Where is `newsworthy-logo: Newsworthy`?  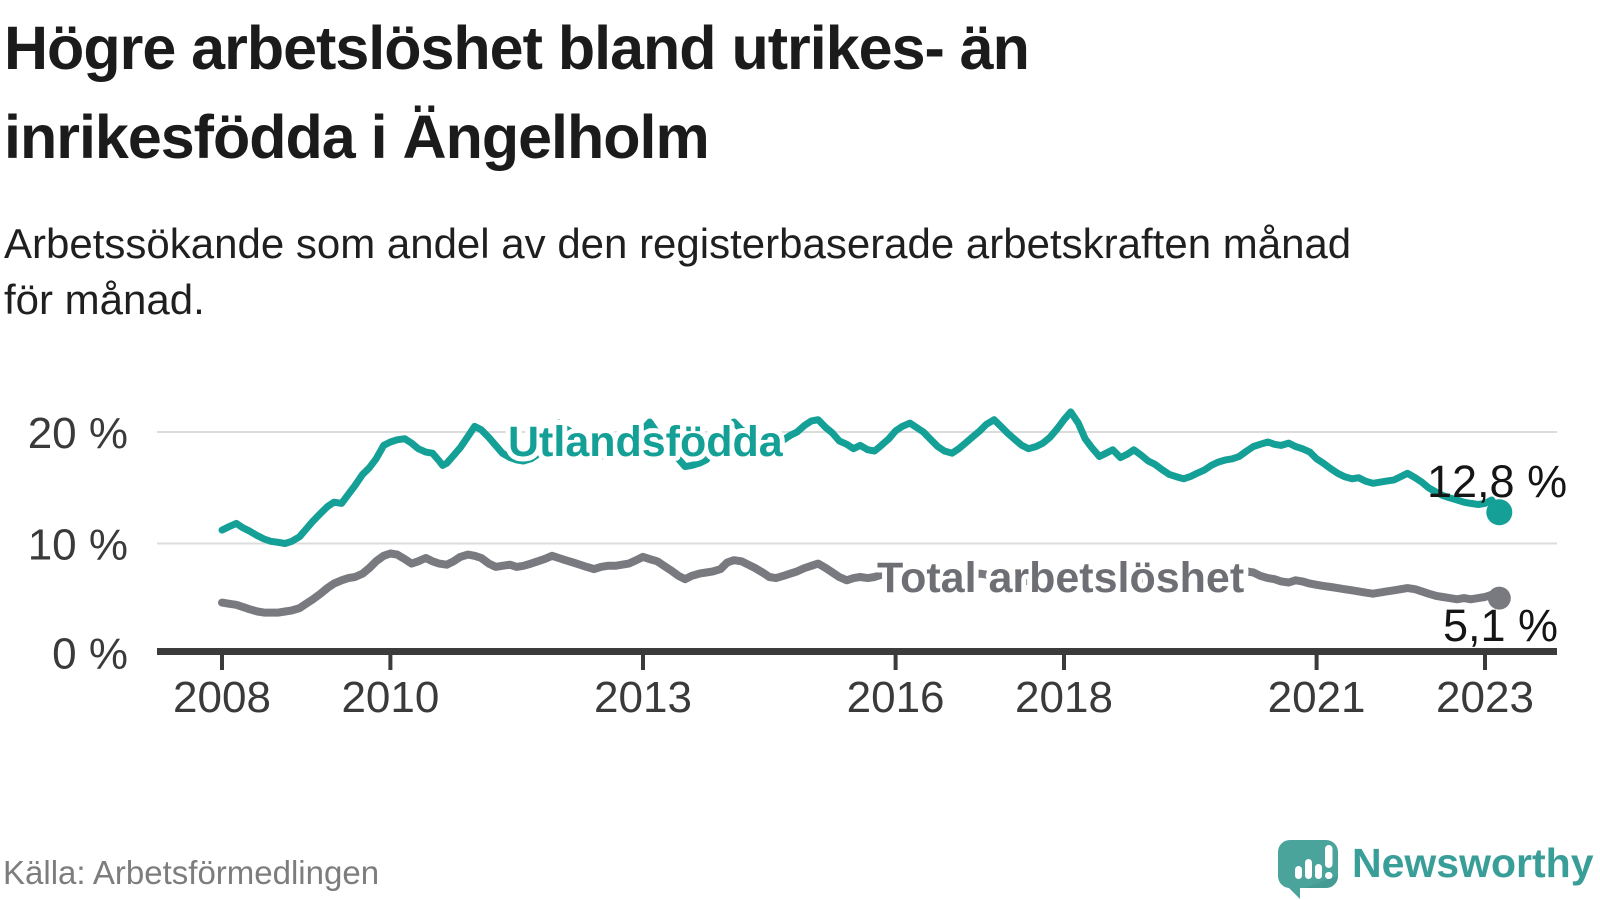
newsworthy-logo: Newsworthy is located at coordinates (1435, 869).